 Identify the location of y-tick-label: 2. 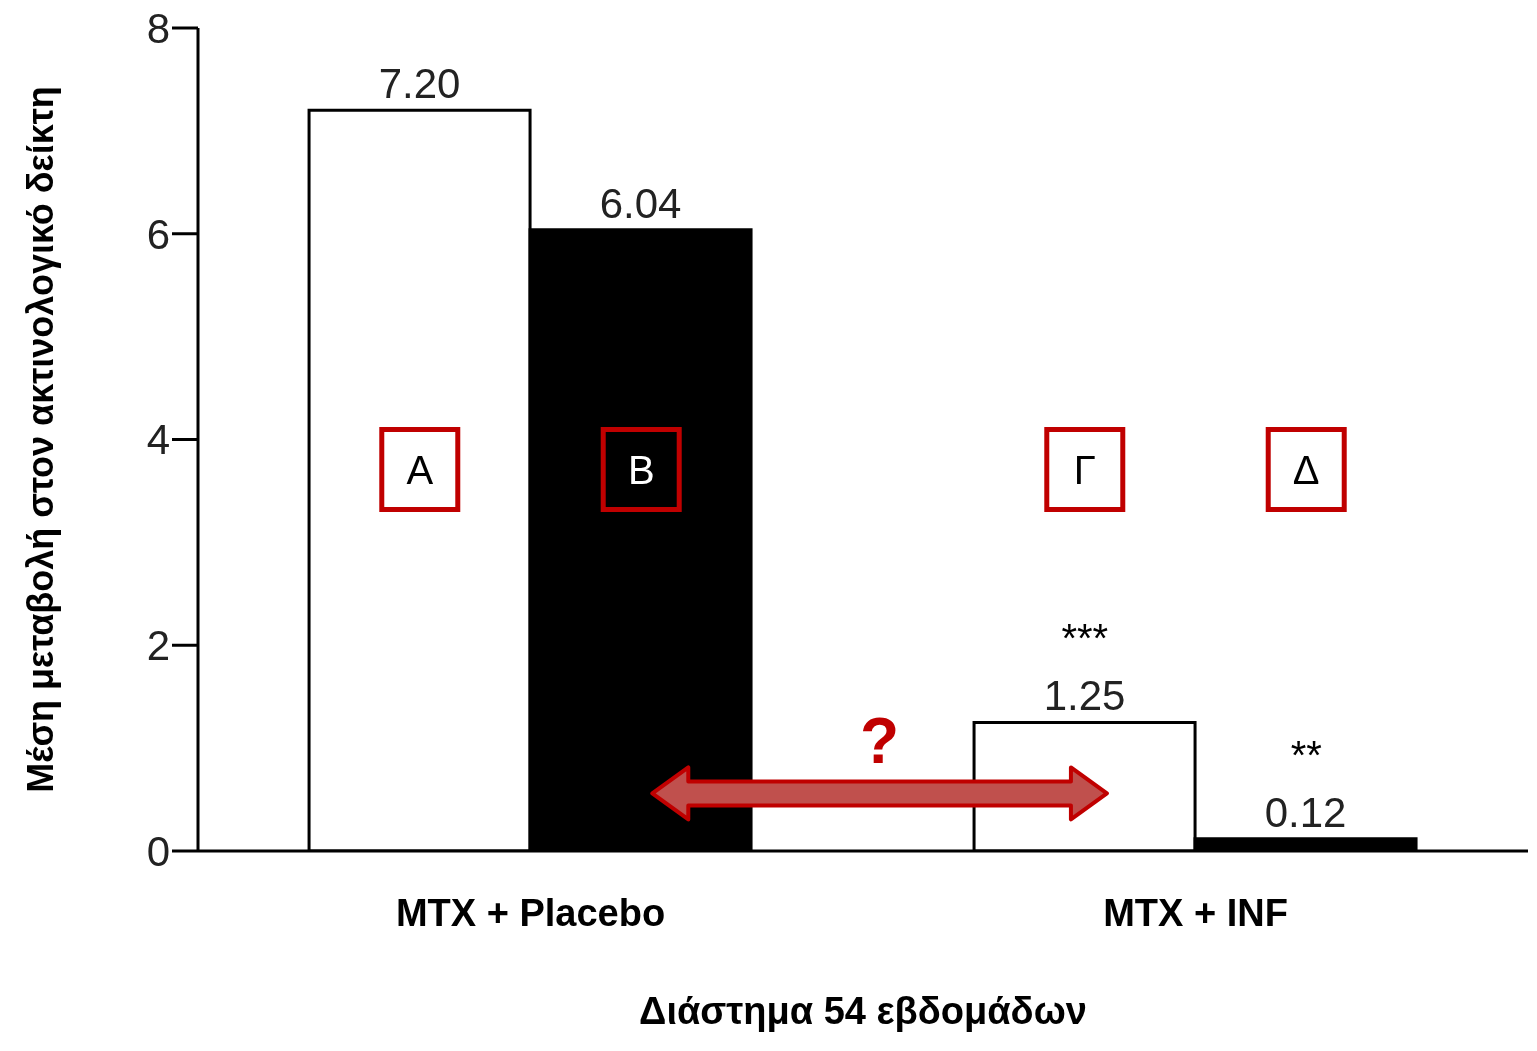
(158, 646).